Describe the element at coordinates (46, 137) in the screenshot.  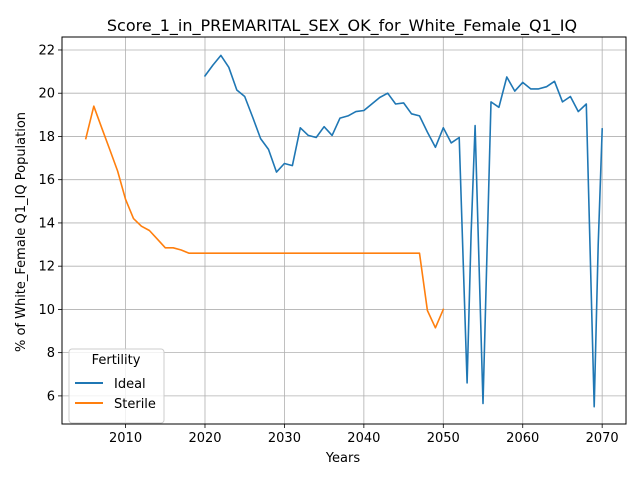
I see `y-tick-label: 18` at that location.